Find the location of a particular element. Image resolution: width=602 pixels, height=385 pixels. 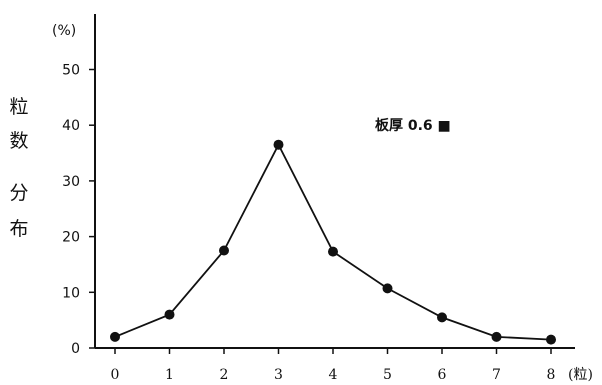

y-tick-label-20: 20 is located at coordinates (71, 238).